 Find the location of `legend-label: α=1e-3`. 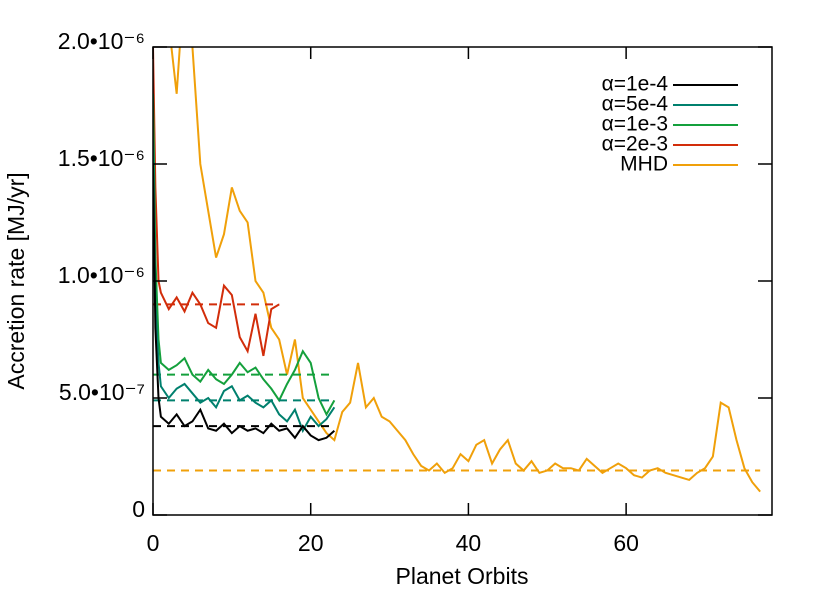

legend-label: α=1e-3 is located at coordinates (635, 124).